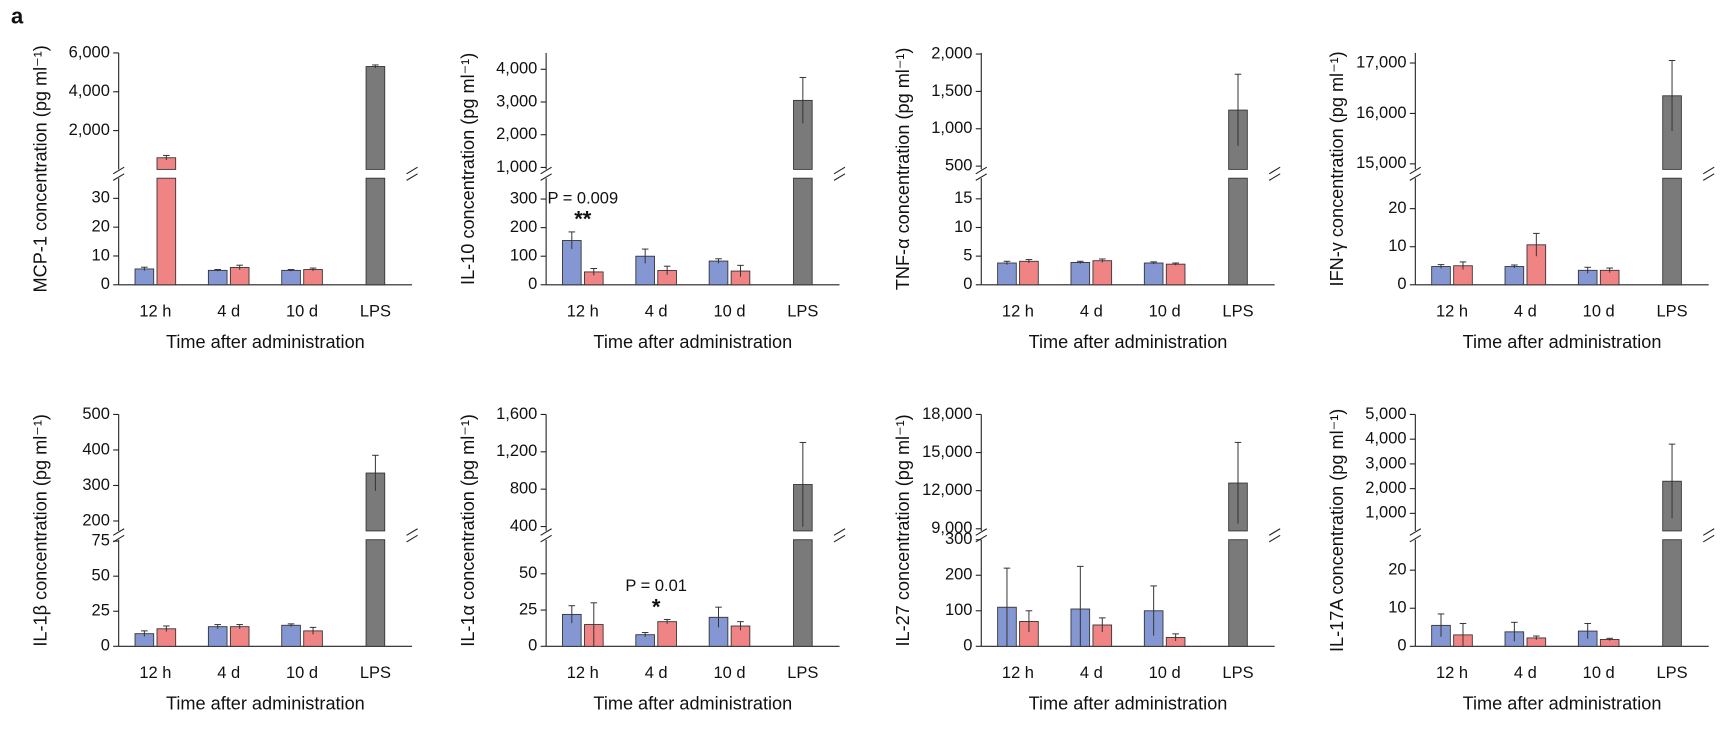  What do you see at coordinates (967, 255) in the screenshot?
I see `y-tick-label: 5` at bounding box center [967, 255].